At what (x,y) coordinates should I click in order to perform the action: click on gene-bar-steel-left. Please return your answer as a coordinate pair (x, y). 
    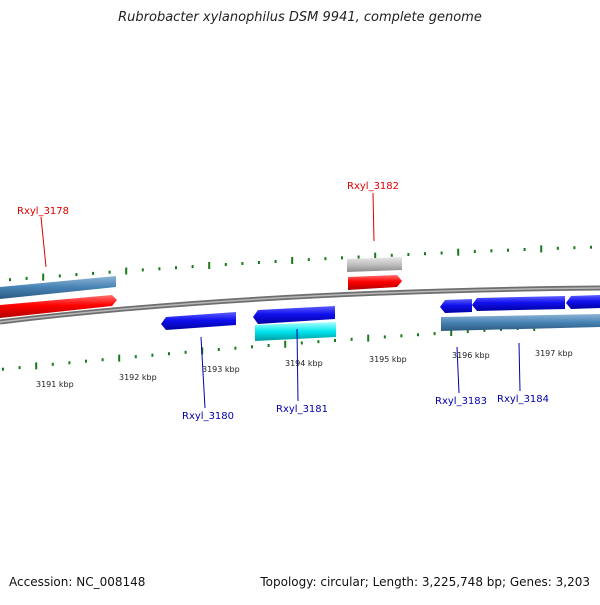
    Looking at the image, I should click on (58, 287).